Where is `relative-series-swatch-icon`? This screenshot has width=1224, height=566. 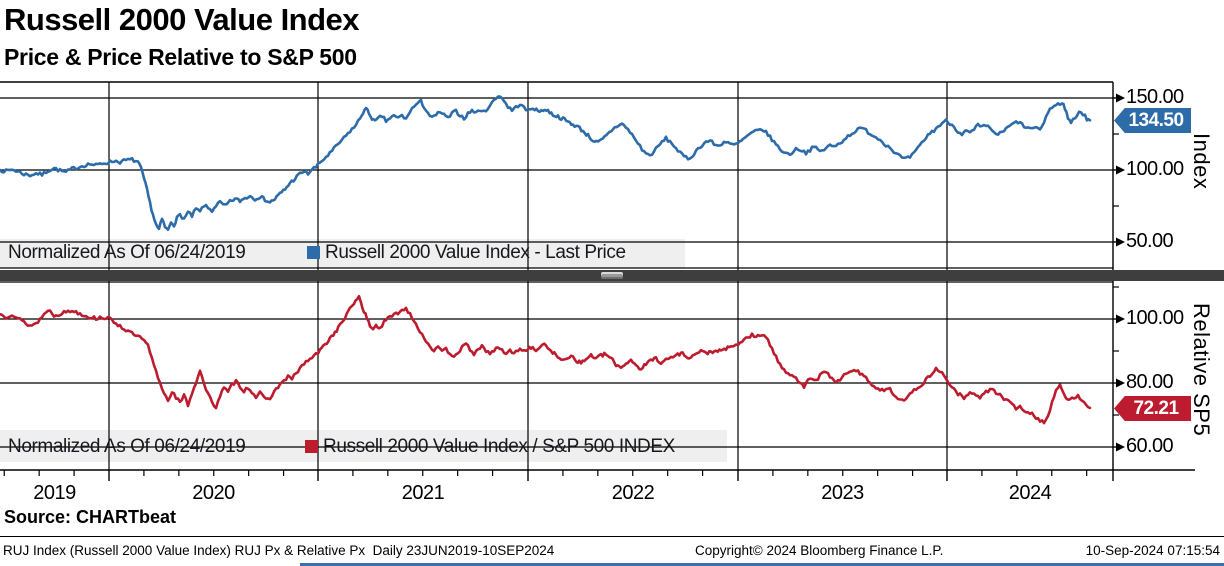
relative-series-swatch-icon is located at coordinates (311, 446).